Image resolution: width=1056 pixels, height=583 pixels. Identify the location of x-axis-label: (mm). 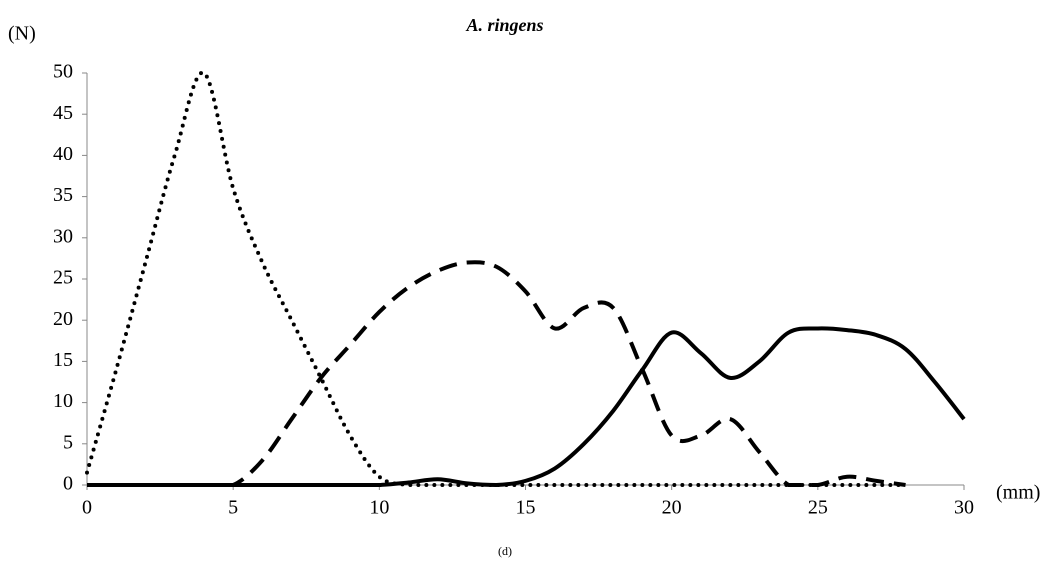
(1018, 493).